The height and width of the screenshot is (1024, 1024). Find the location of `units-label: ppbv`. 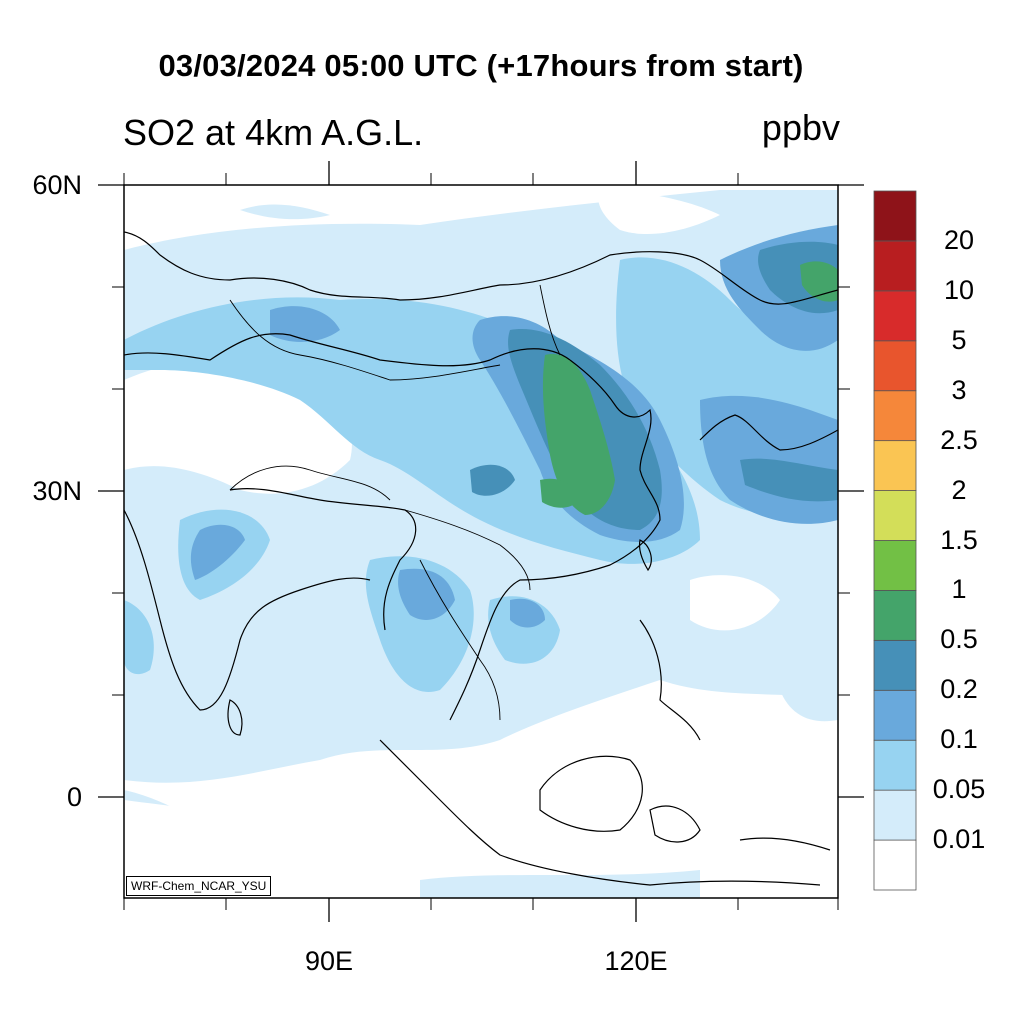

units-label: ppbv is located at coordinates (800, 127).